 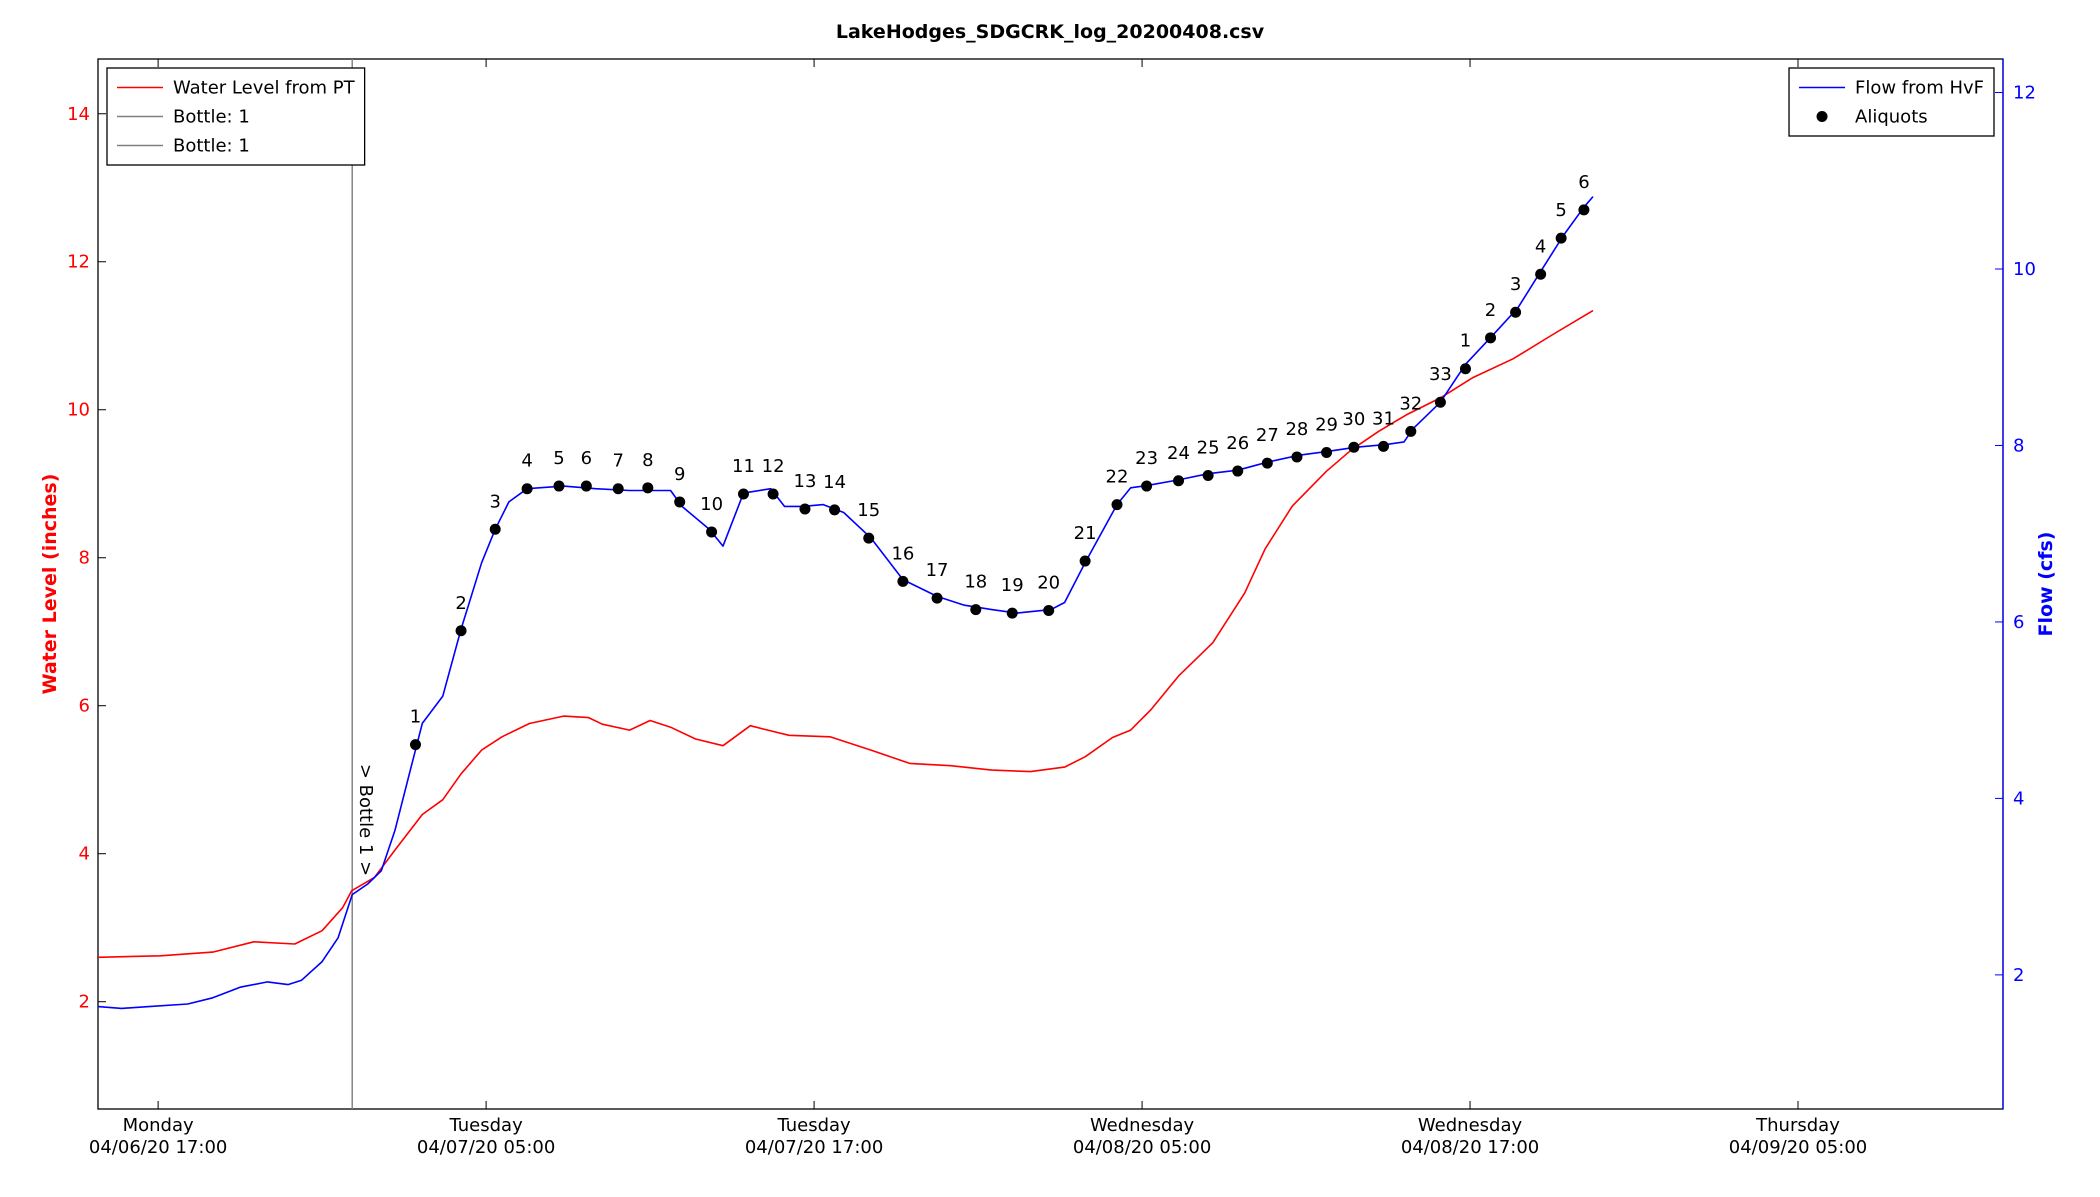 What do you see at coordinates (647, 460) in the screenshot?
I see `aliquot-label: 8` at bounding box center [647, 460].